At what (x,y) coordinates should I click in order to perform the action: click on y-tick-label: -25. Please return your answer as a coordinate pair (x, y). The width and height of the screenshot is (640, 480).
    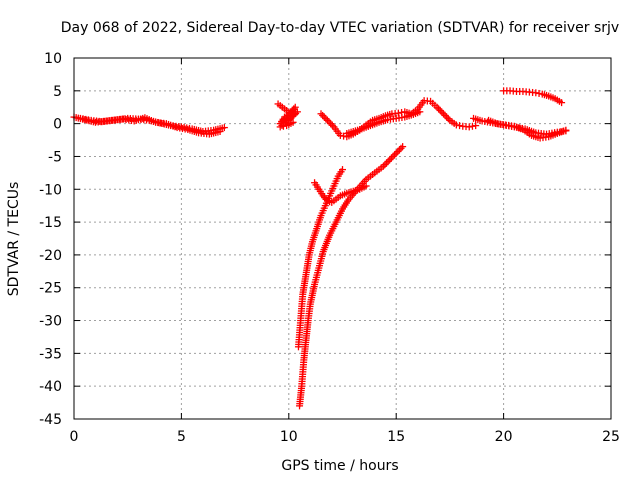
    Looking at the image, I should click on (50, 289).